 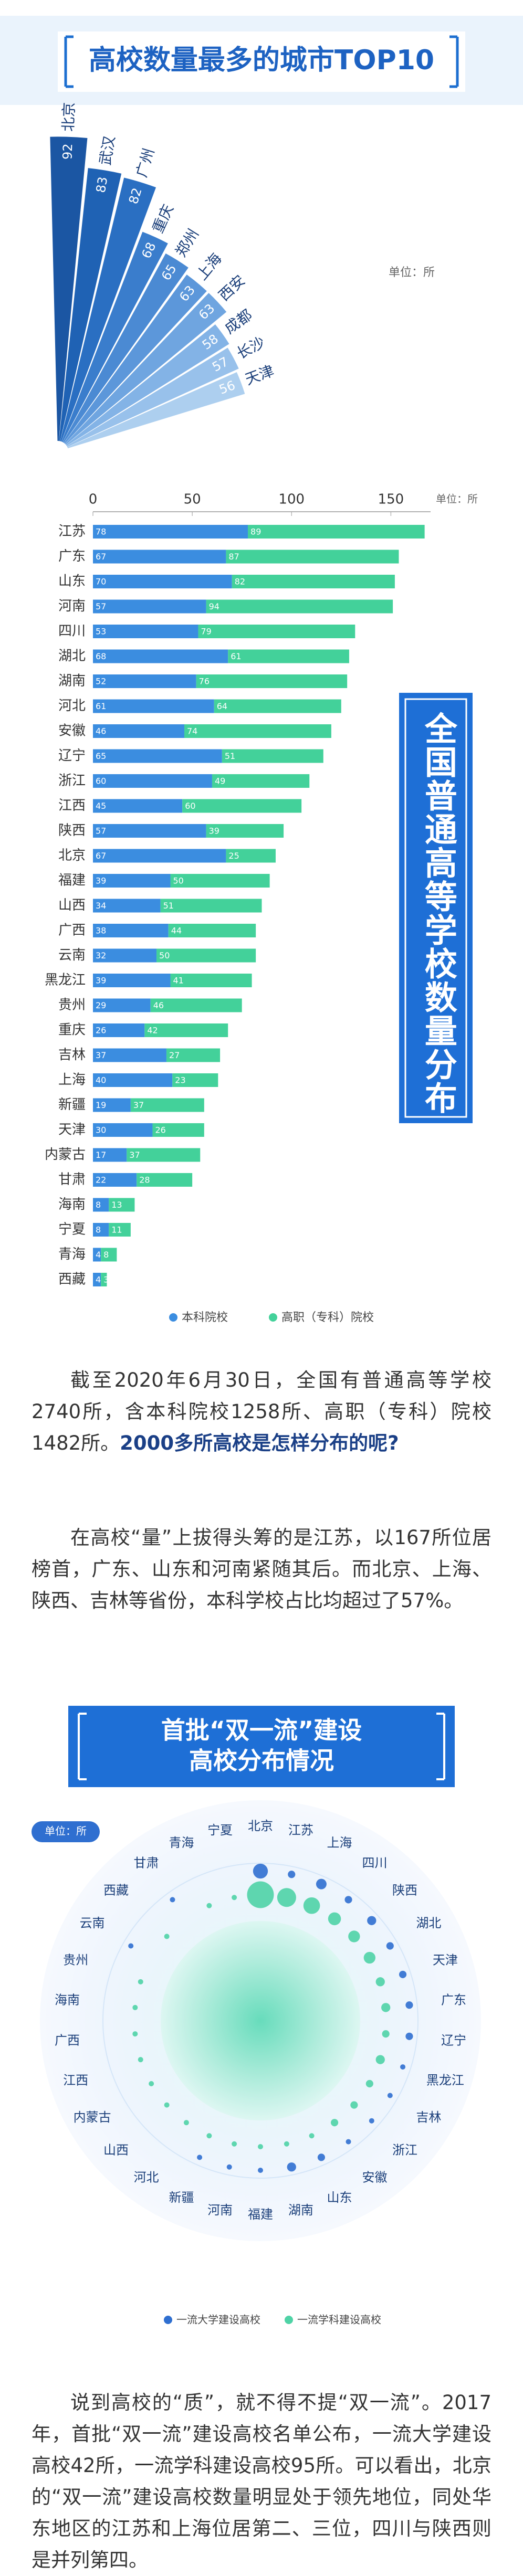 I want to click on unit-label: 单位：所, so click(x=457, y=499).